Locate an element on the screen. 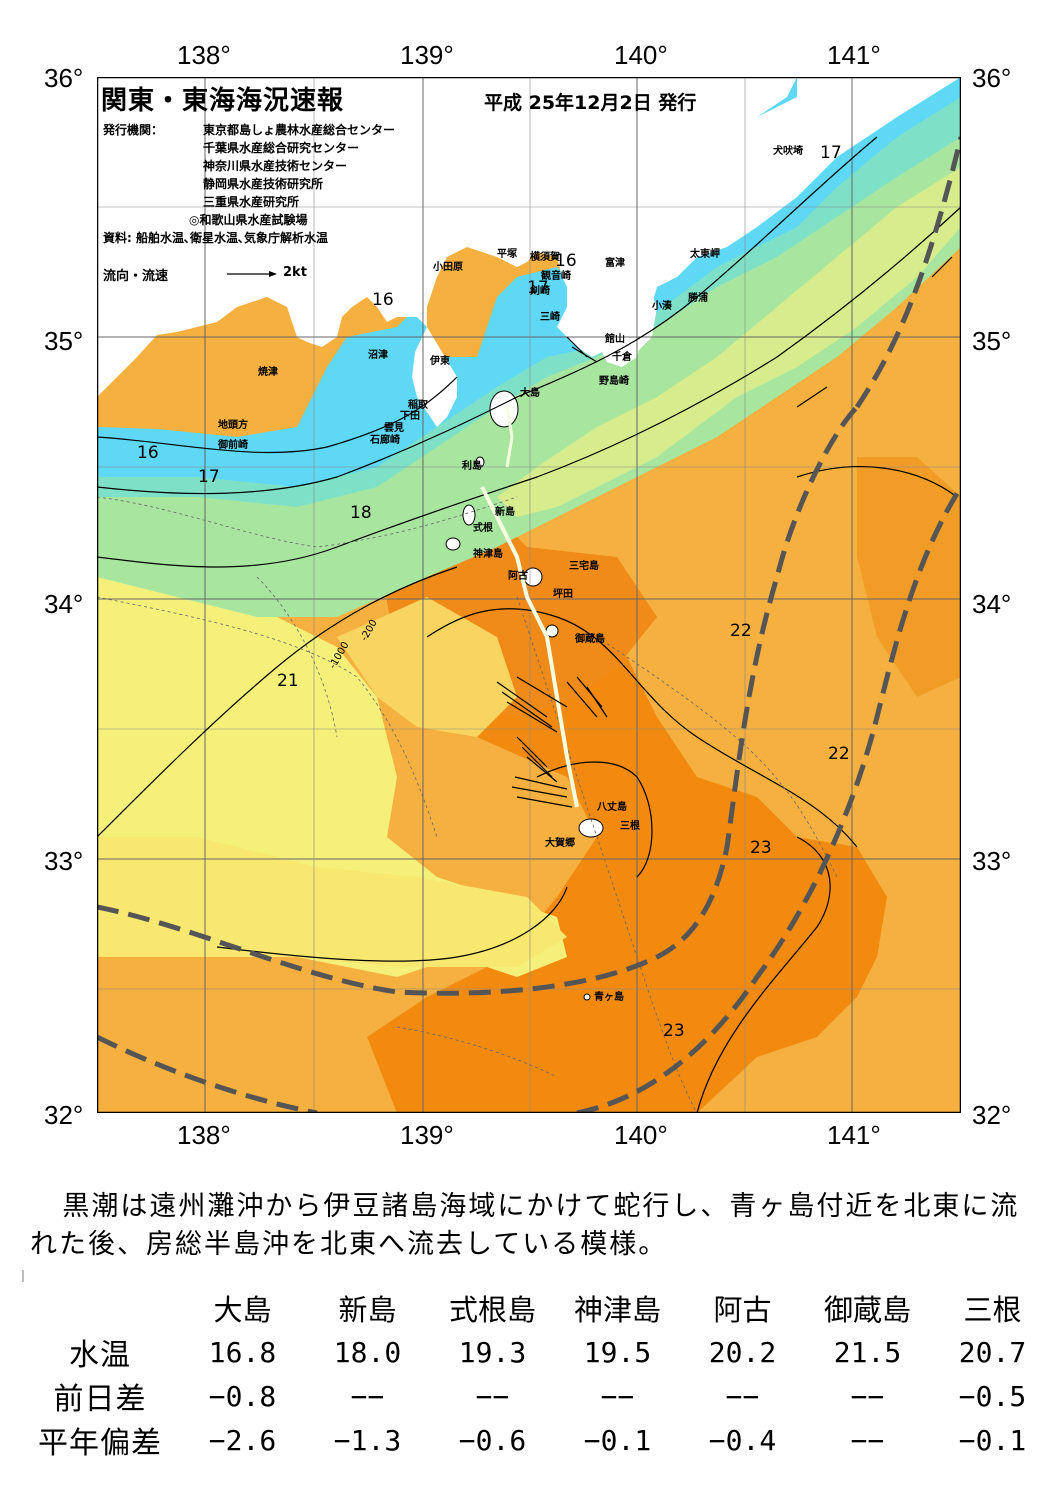  island-kozushima is located at coordinates (453, 544).